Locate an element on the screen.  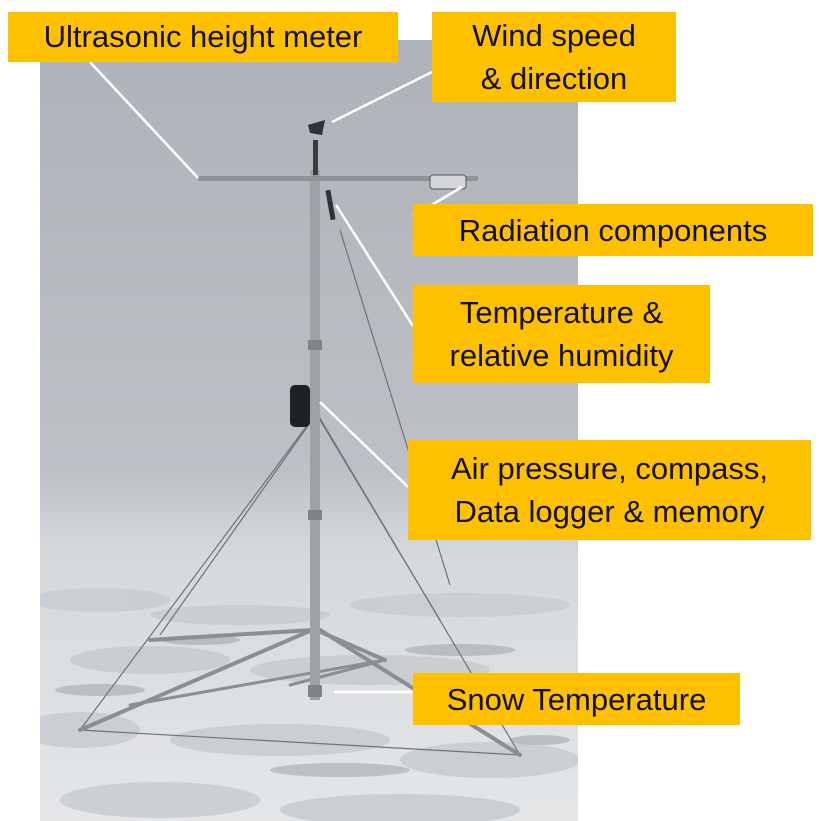
label-snow-temperature: Snow Temperature is located at coordinates (576, 699).